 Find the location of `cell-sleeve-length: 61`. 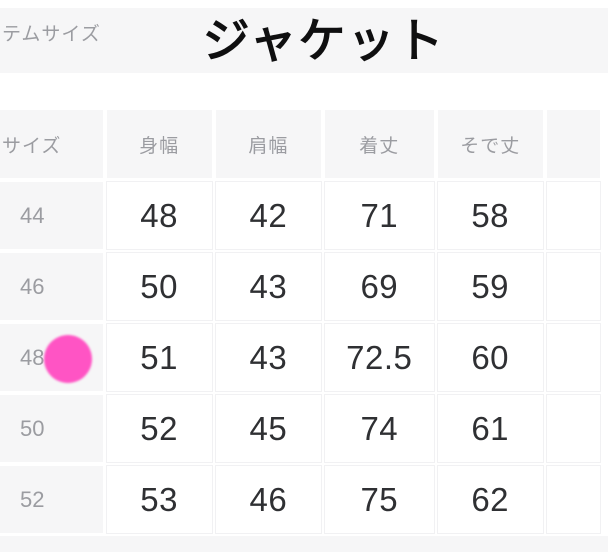

cell-sleeve-length: 61 is located at coordinates (490, 428).